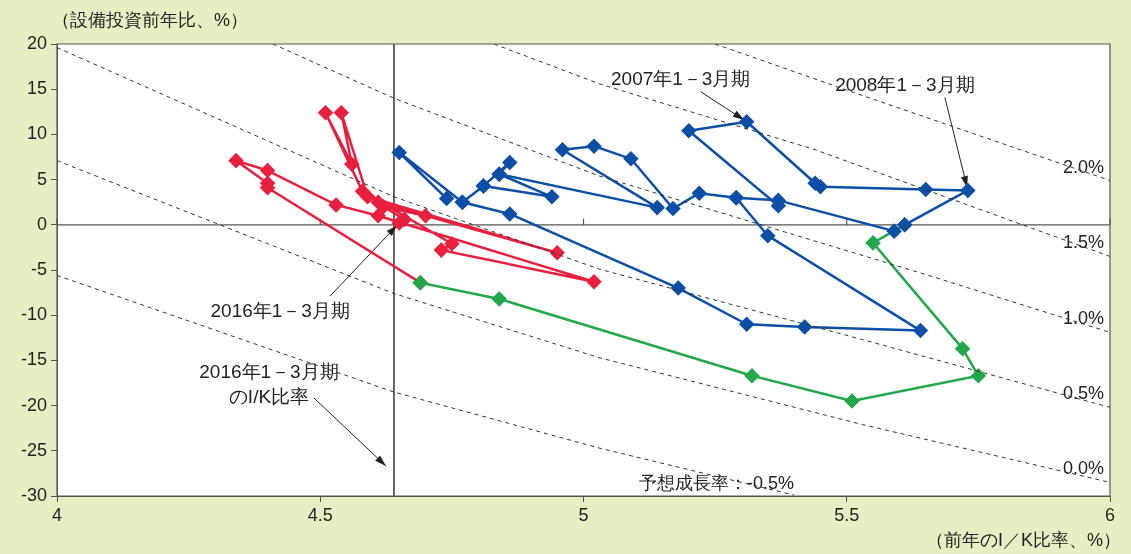  What do you see at coordinates (269, 384) in the screenshot?
I see `ref-line-label: 2016年1－3月期のI/K比率` at bounding box center [269, 384].